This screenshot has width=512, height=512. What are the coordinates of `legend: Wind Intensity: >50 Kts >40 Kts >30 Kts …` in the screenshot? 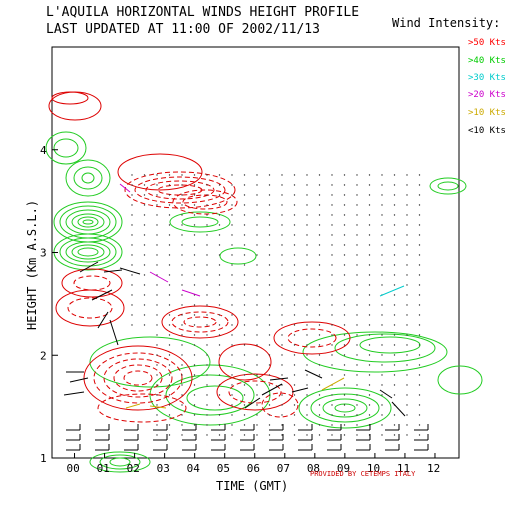 It's located at (449, 76).